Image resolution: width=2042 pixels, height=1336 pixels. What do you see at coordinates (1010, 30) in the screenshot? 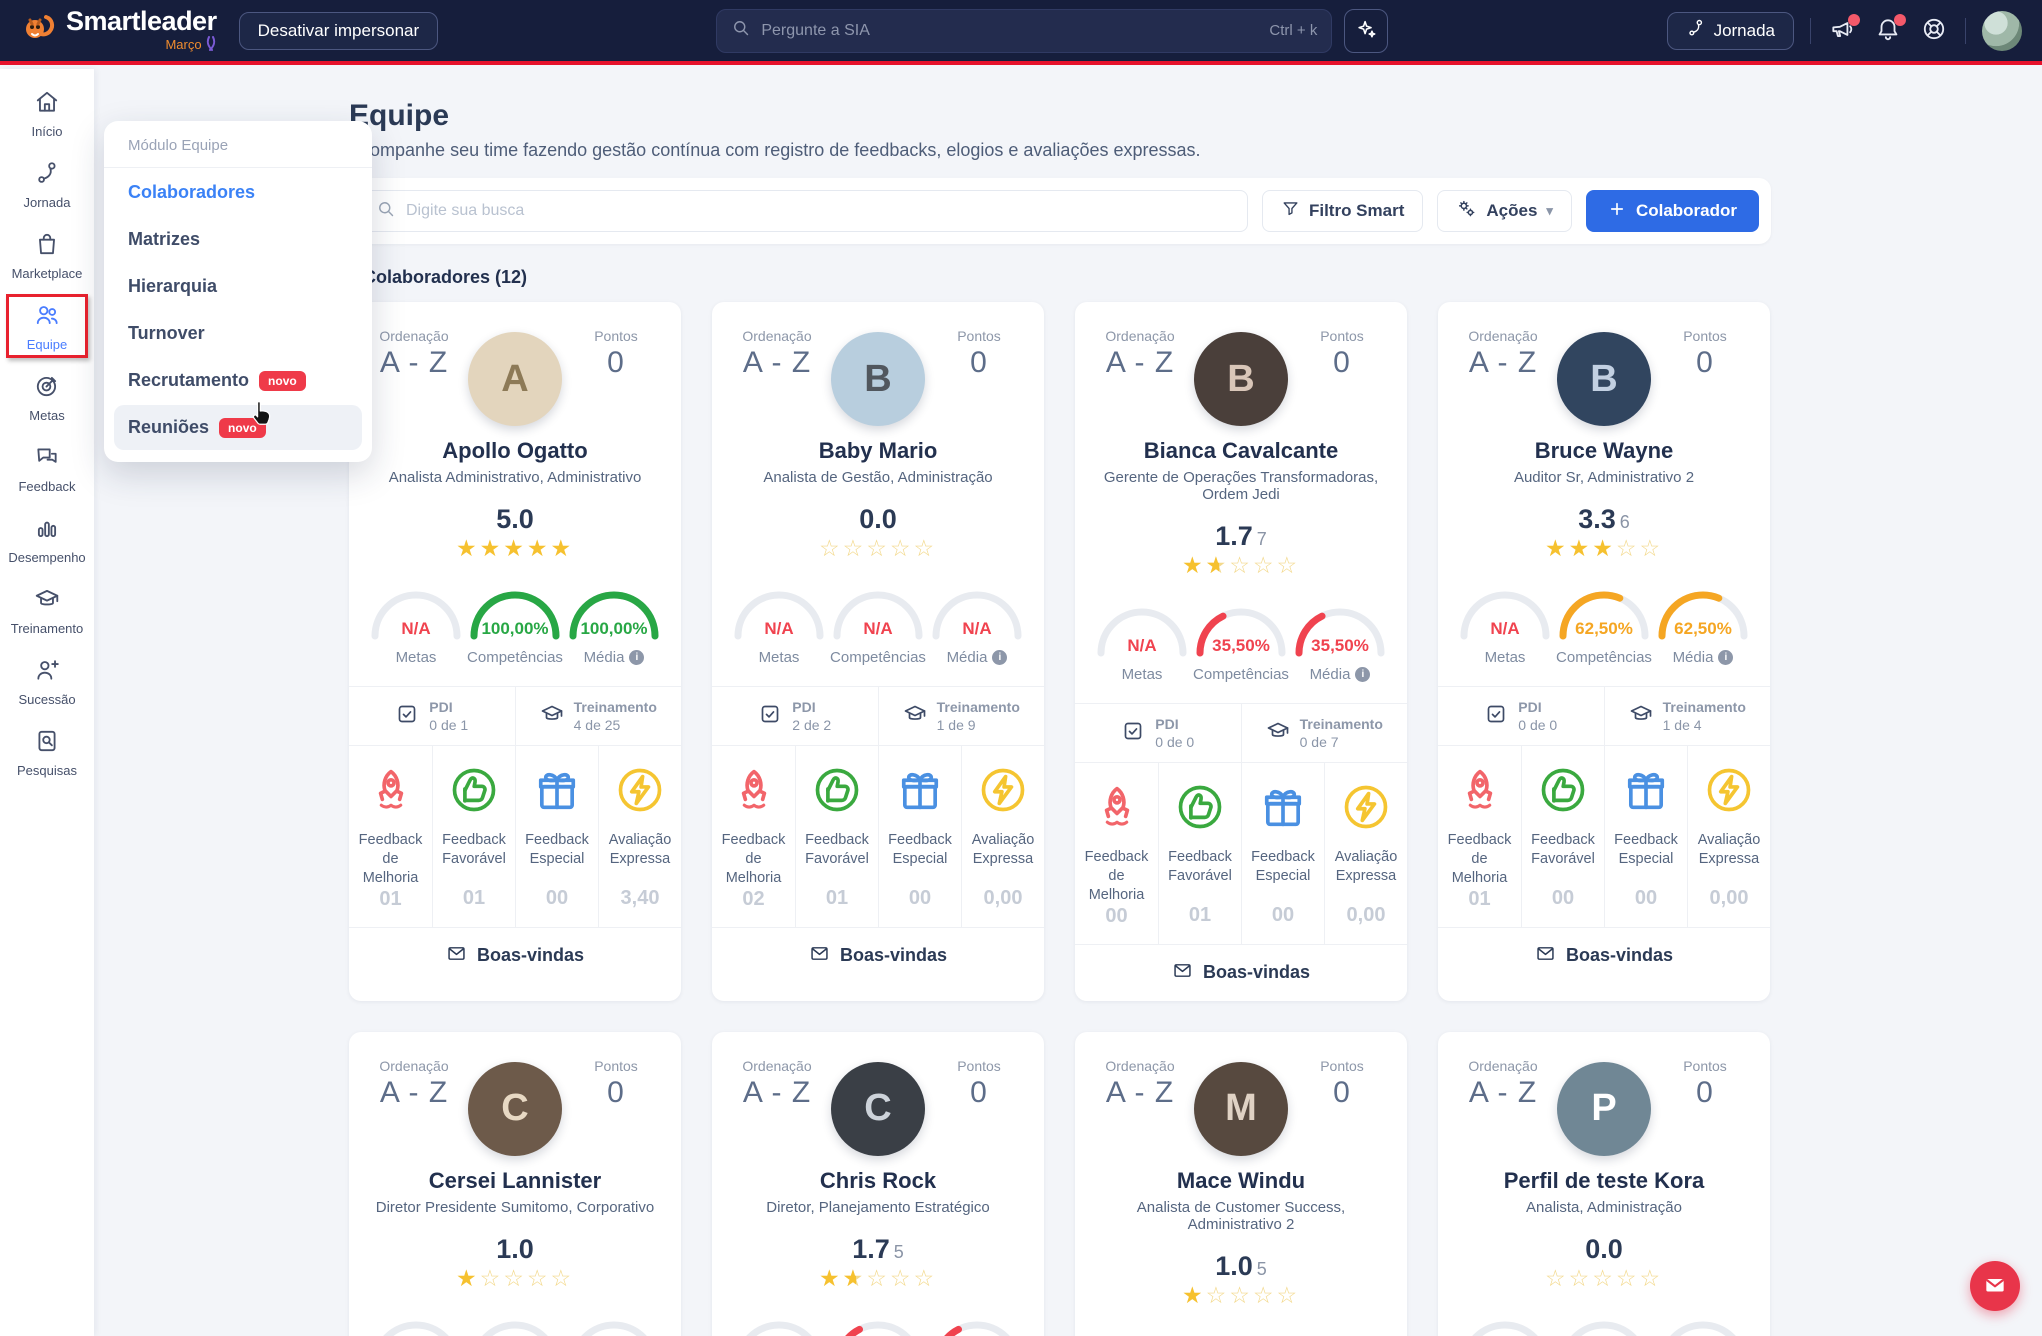
I see `sia-search-field` at bounding box center [1010, 30].